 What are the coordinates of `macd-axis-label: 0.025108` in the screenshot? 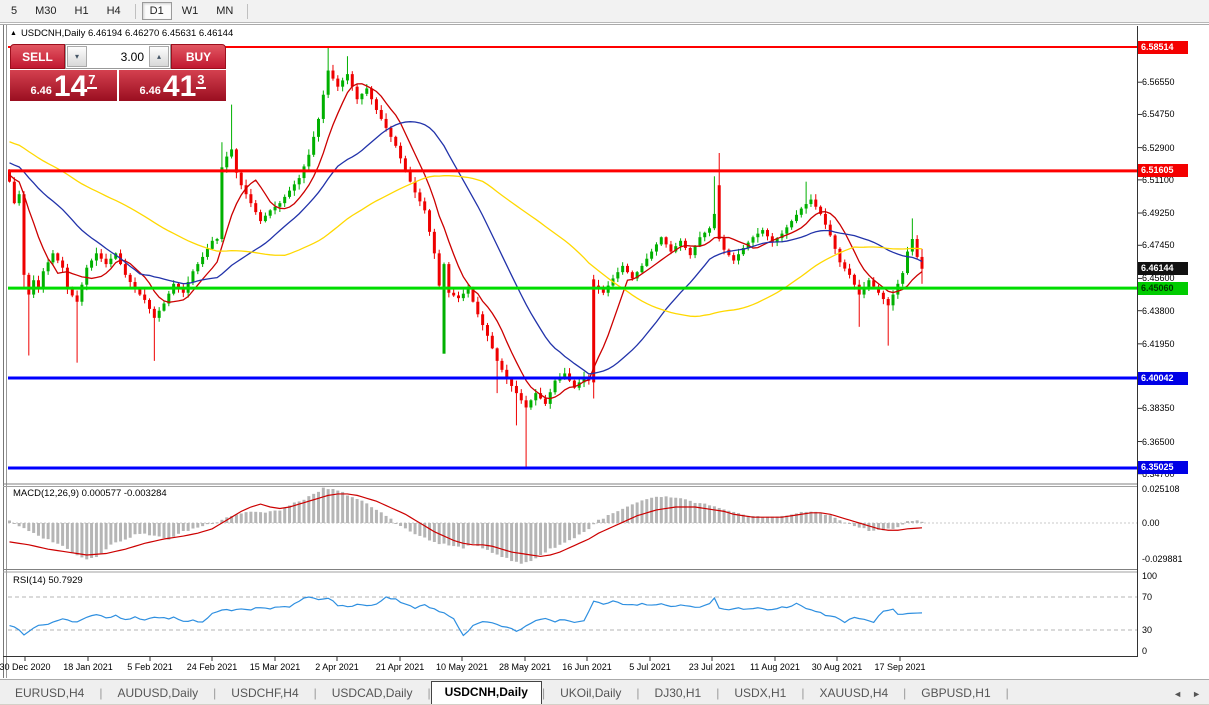 It's located at (1161, 489).